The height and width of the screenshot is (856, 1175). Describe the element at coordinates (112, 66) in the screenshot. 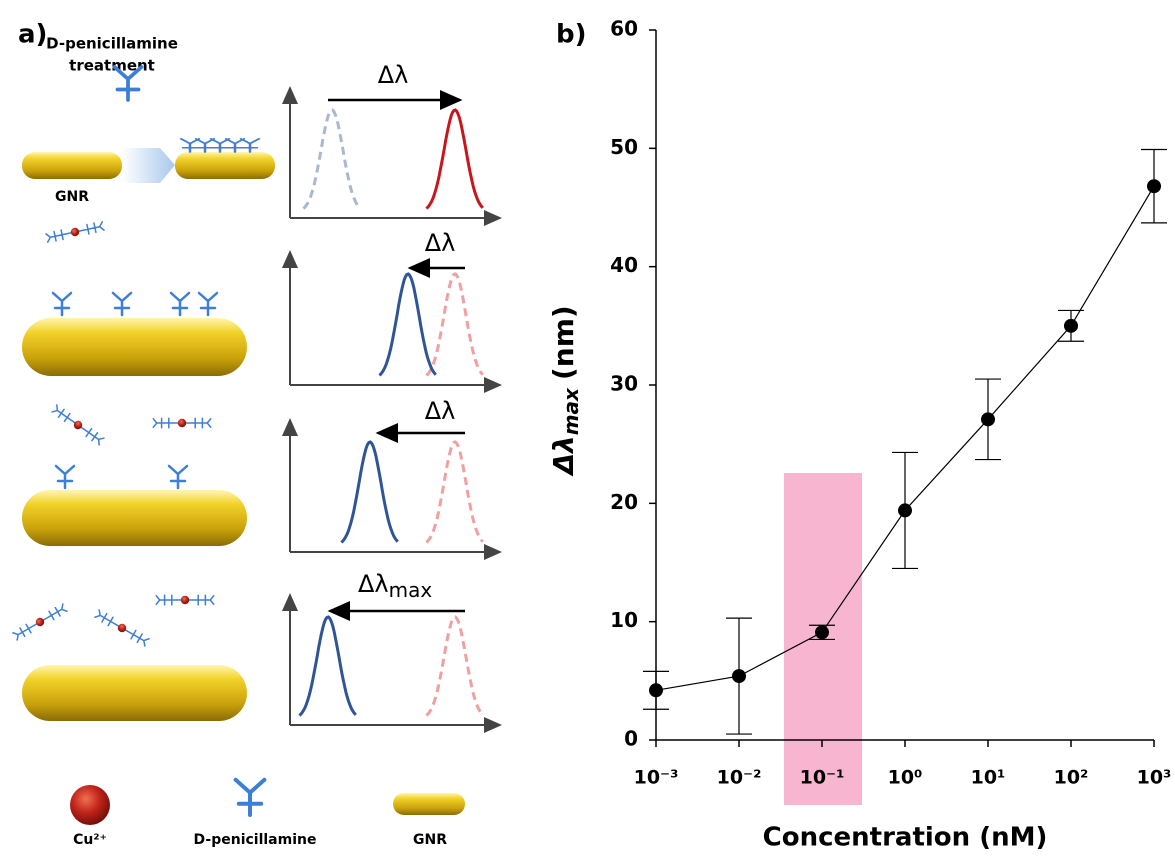

I see `treatment-label: treatment` at that location.